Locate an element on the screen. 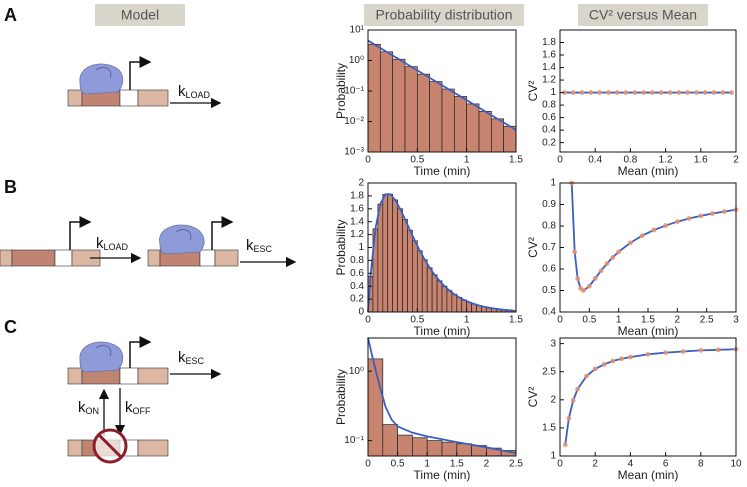  y-tick-label: 0.8 is located at coordinates (357, 260).